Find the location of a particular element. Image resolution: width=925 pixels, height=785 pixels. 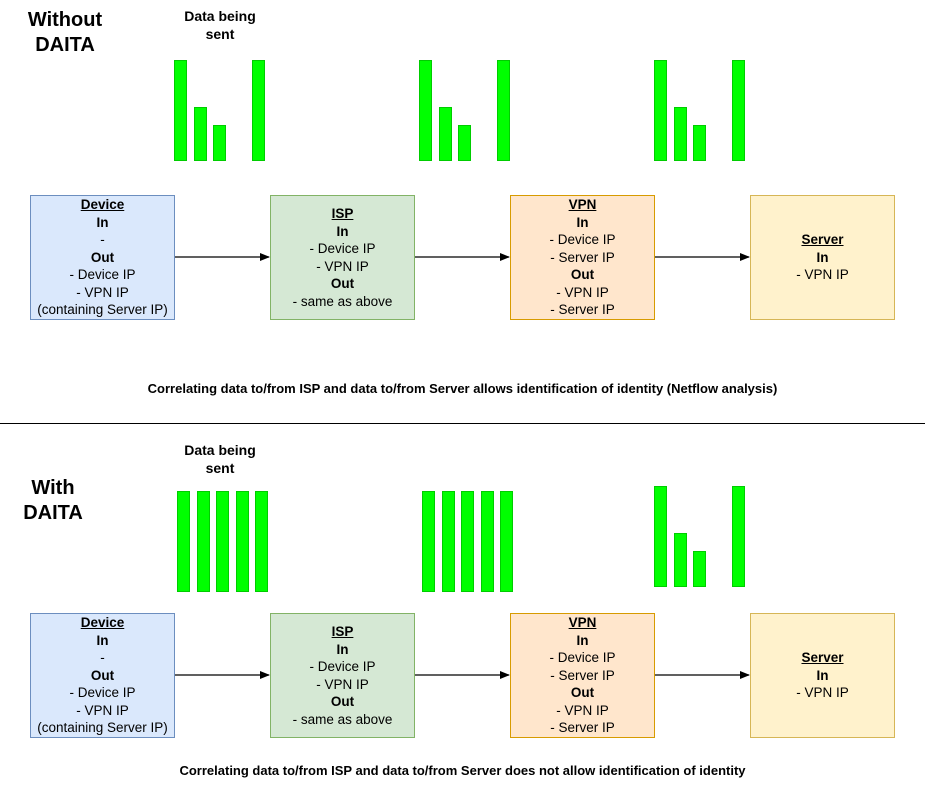

section-divider is located at coordinates (462, 423).